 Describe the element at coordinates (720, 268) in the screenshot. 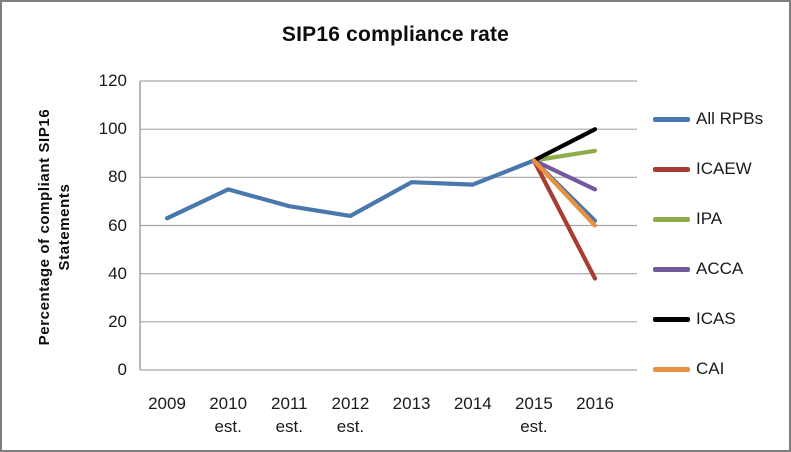

I see `legend-label-acca: ACCA` at that location.